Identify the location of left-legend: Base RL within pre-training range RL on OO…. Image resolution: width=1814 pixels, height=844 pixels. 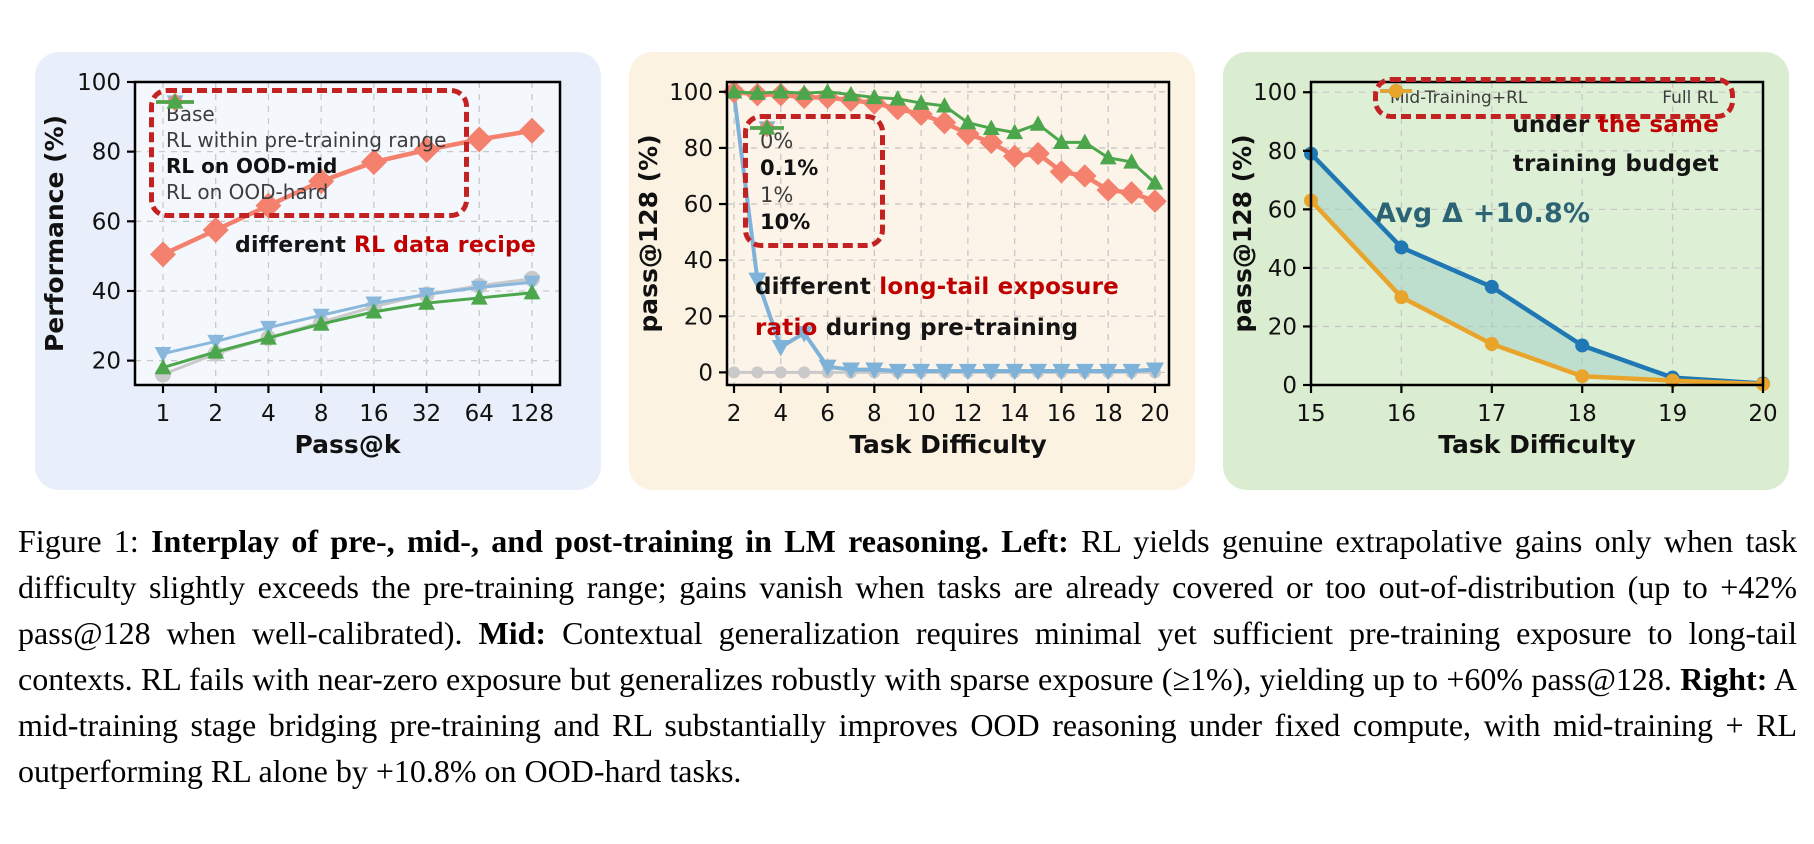
(309, 153).